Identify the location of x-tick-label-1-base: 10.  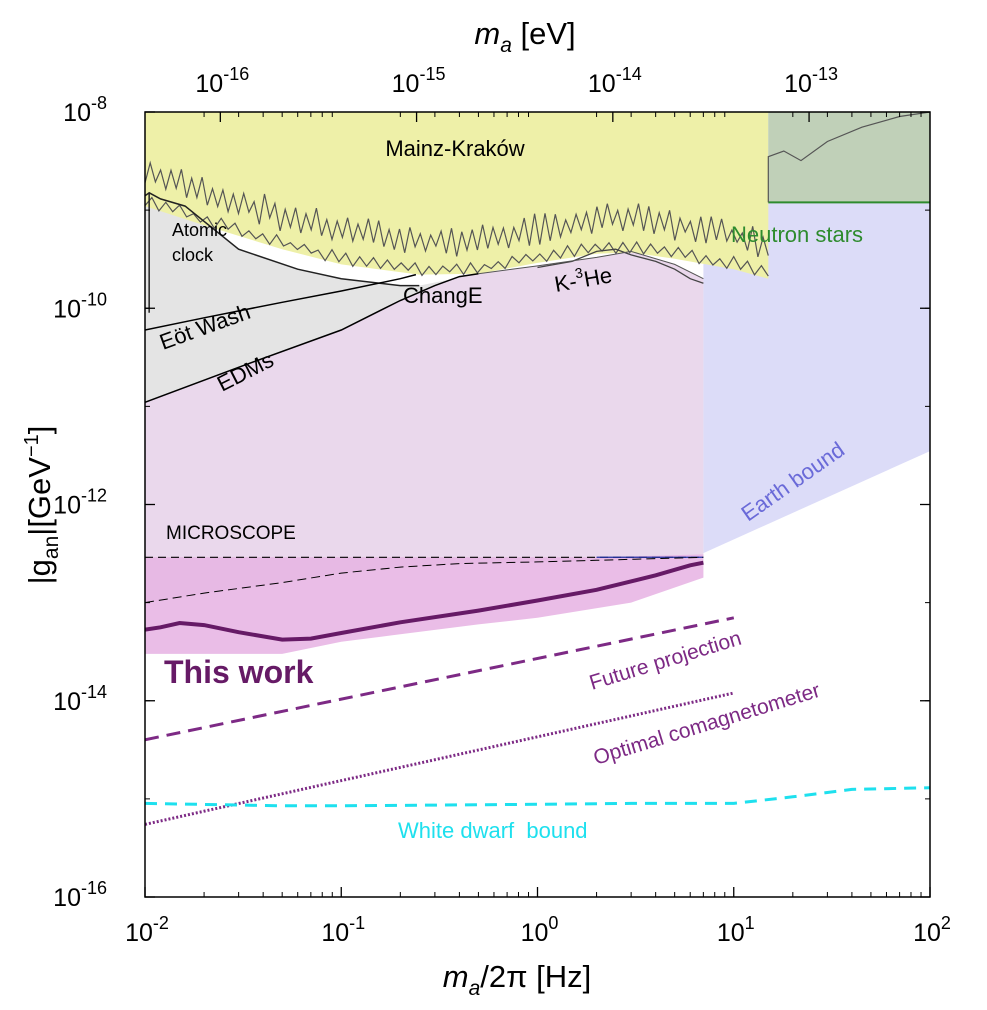
(335, 933).